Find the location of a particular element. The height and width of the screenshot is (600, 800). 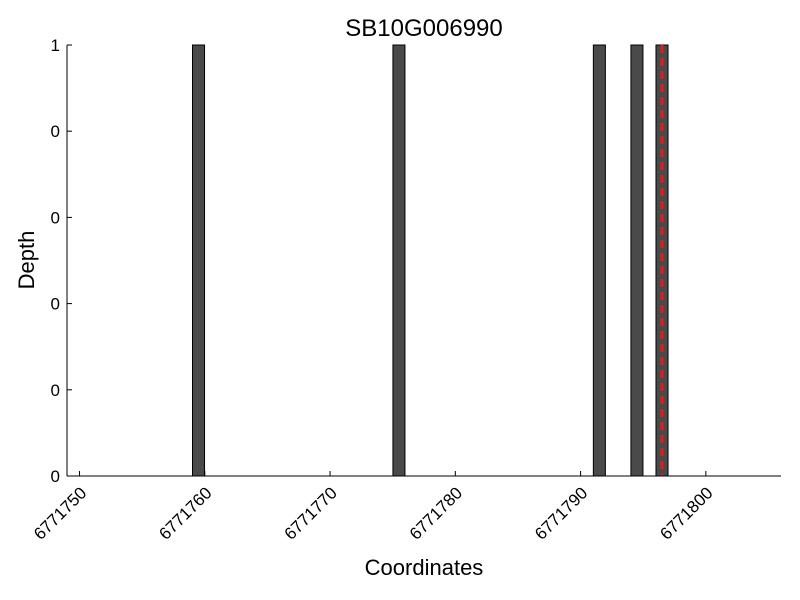

x-tick-label: 6771780 is located at coordinates (436, 513).